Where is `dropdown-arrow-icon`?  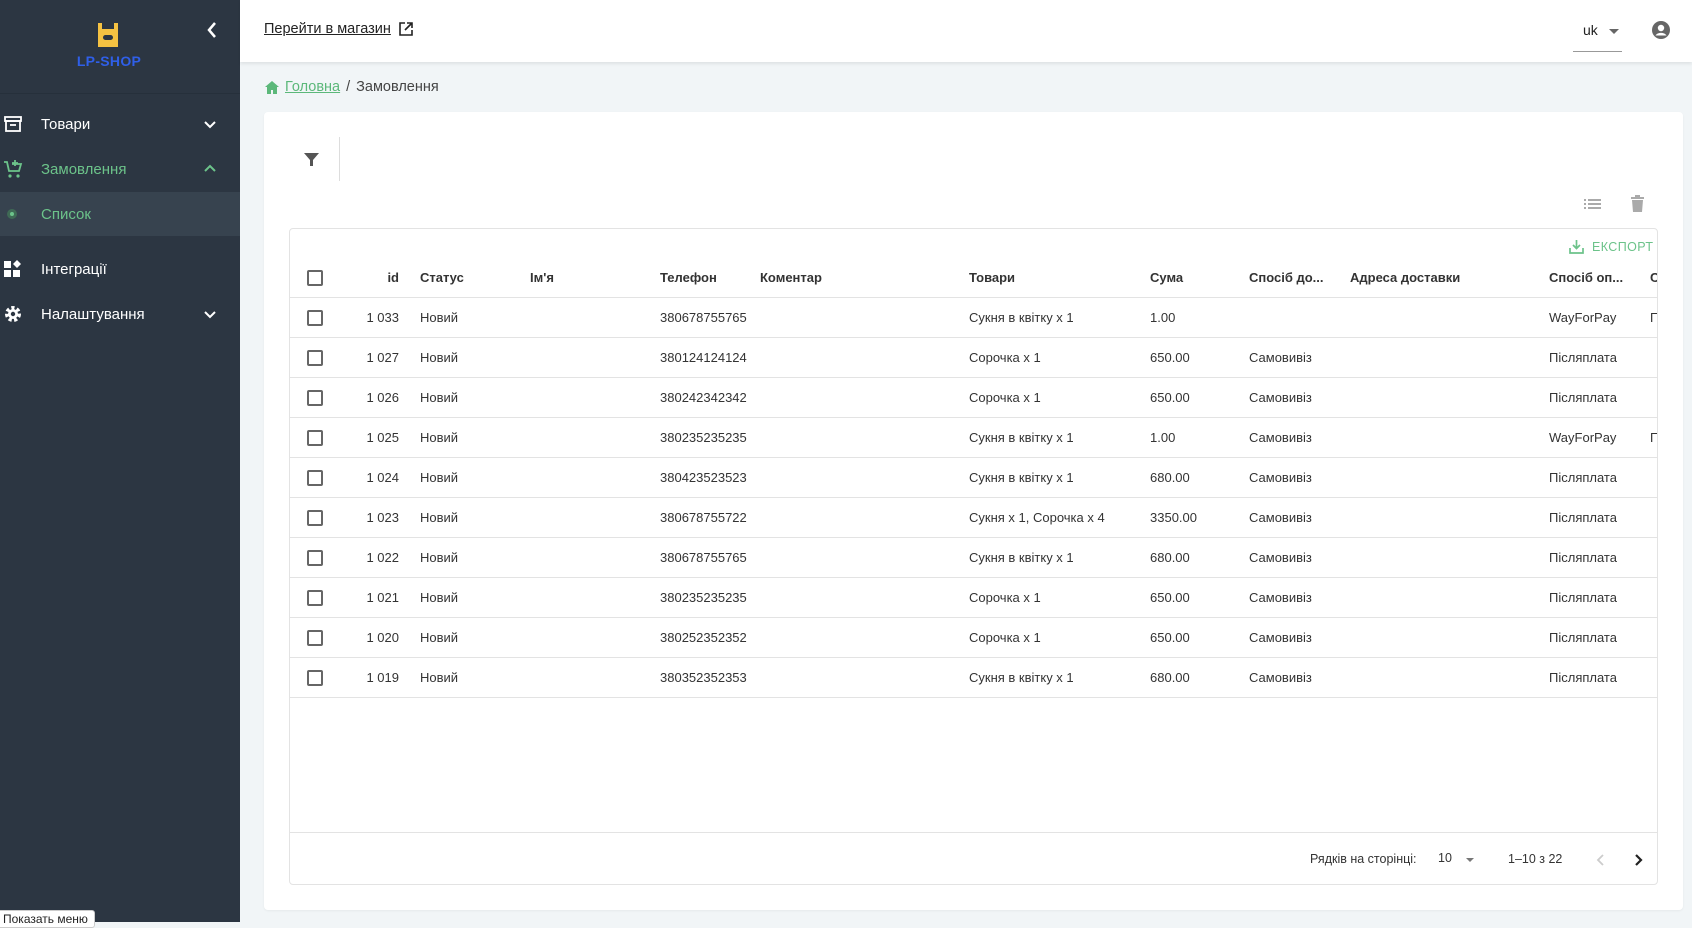 dropdown-arrow-icon is located at coordinates (1470, 860).